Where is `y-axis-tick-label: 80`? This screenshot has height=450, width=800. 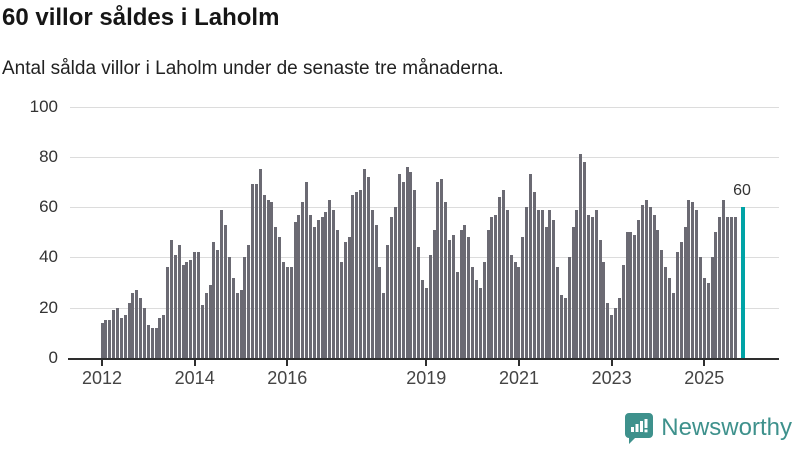
y-axis-tick-label: 80 is located at coordinates (48, 156).